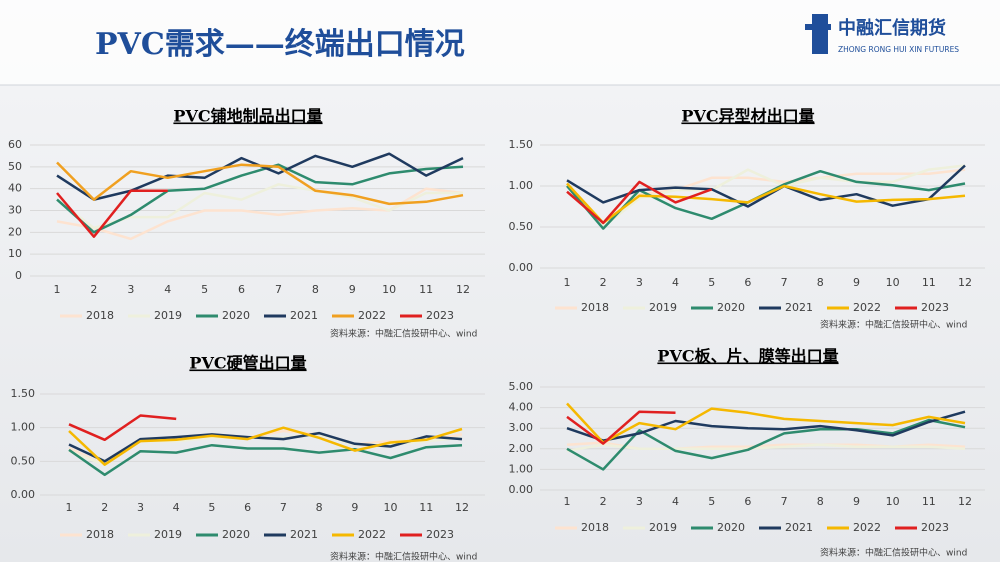  Describe the element at coordinates (747, 356) in the screenshot. I see `chart-title: PVC板、片、膜等出口量` at that location.